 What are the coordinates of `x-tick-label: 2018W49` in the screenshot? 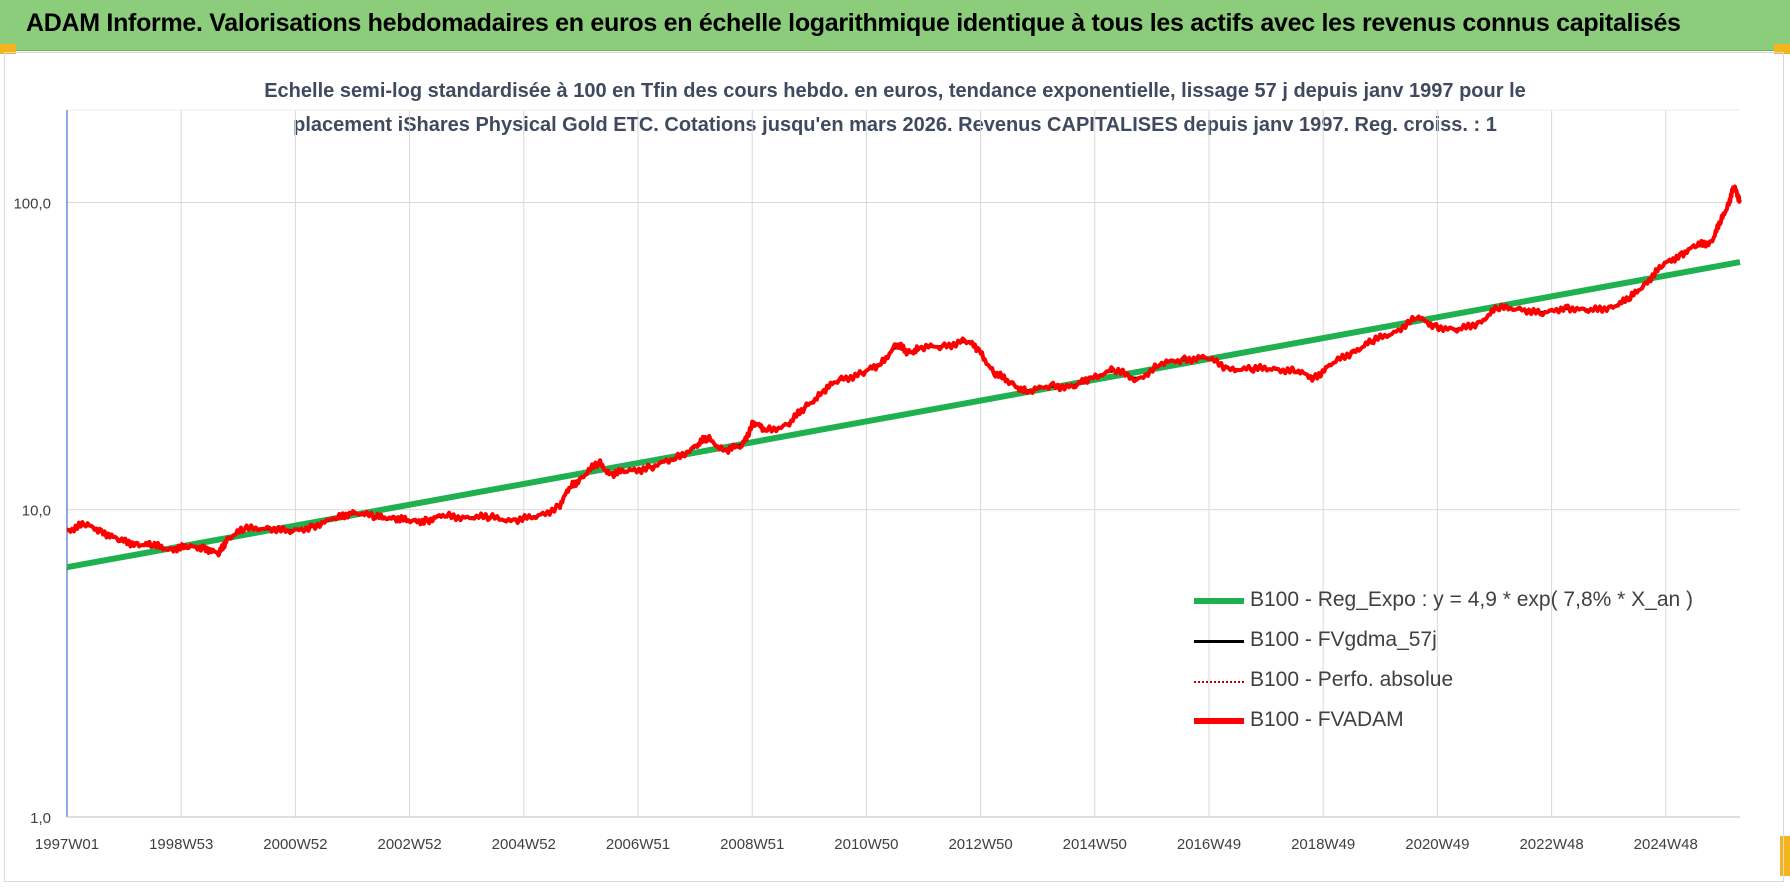 It's located at (1323, 844).